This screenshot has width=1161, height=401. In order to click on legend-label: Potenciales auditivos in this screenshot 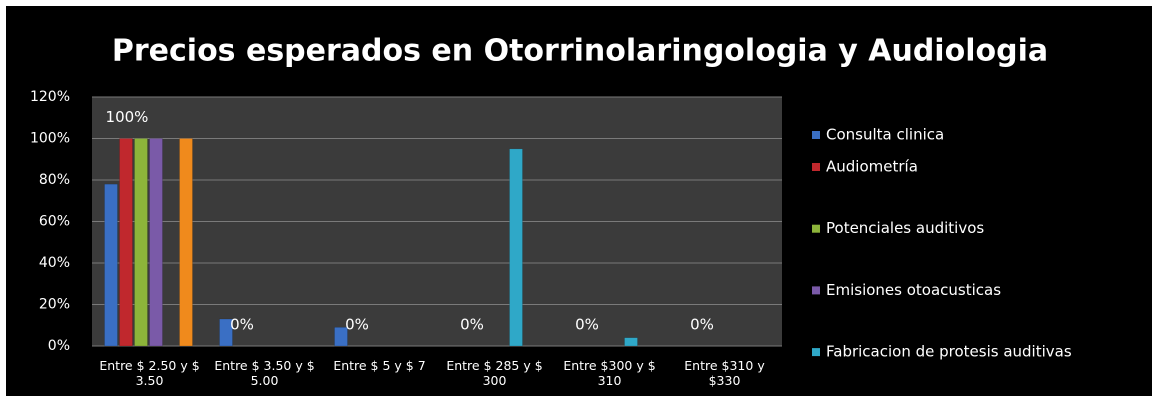, I will do `click(905, 228)`.